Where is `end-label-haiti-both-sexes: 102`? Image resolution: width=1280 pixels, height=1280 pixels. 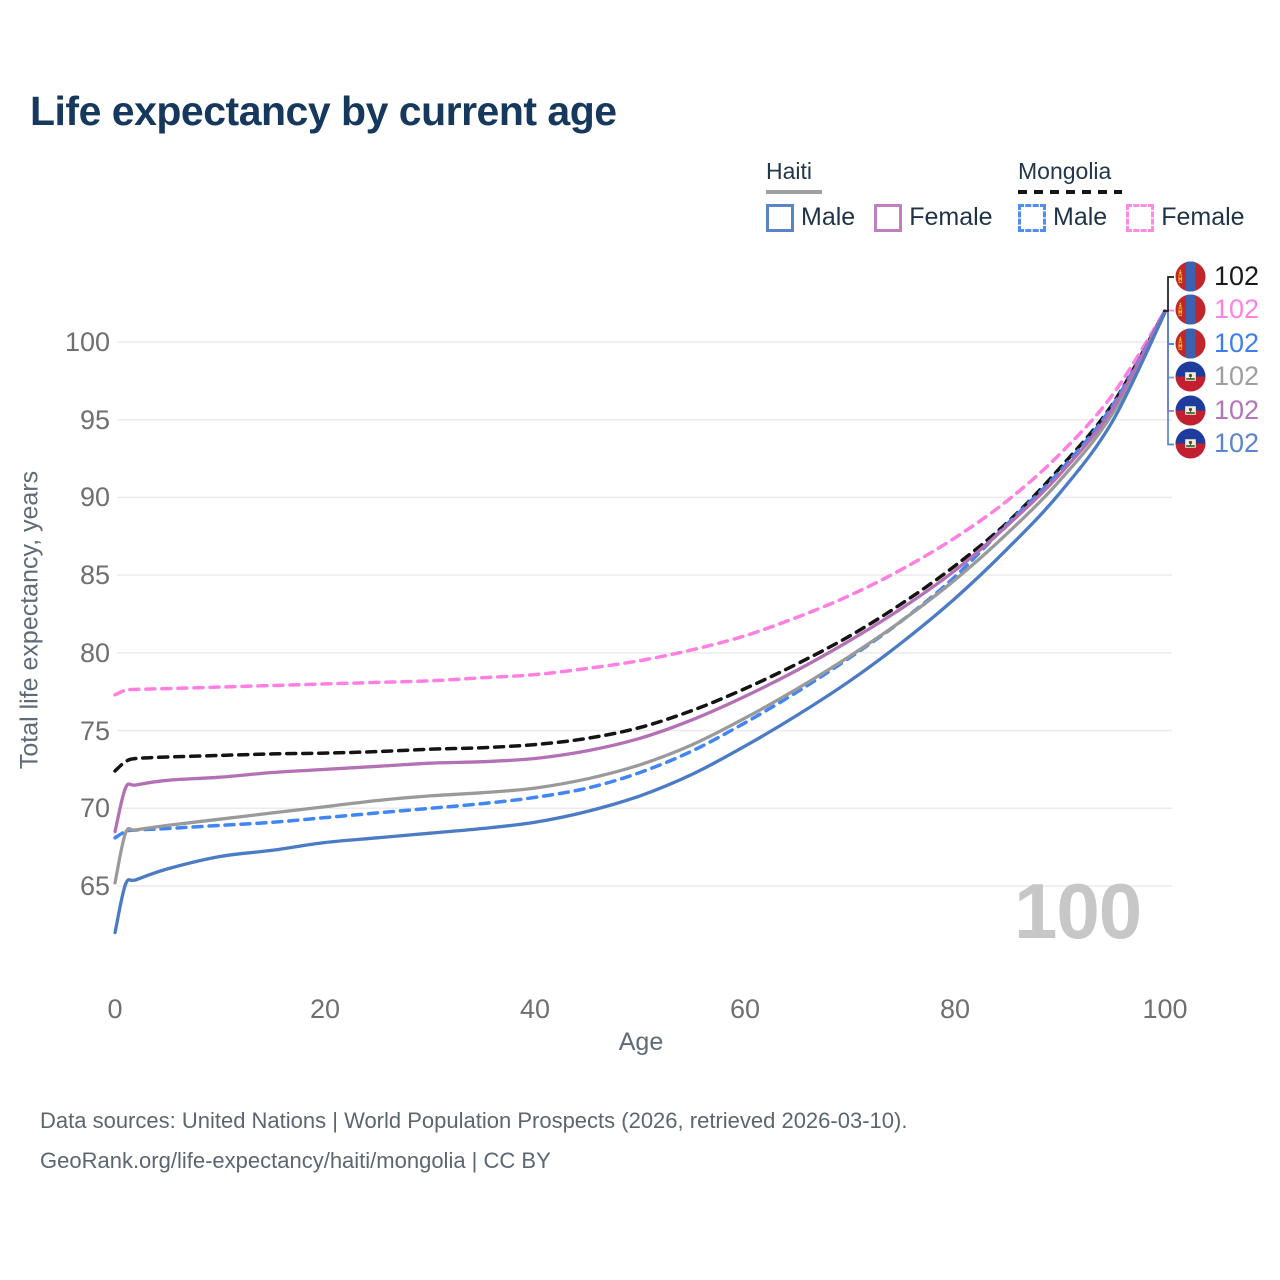
end-label-haiti-both-sexes: 102 is located at coordinates (1217, 376).